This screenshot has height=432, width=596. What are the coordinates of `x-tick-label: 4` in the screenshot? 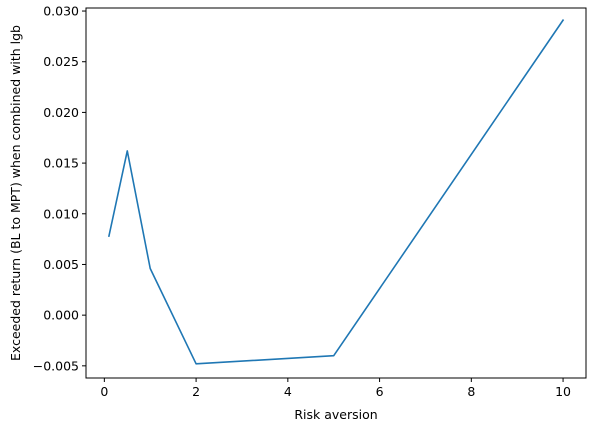 It's located at (288, 391).